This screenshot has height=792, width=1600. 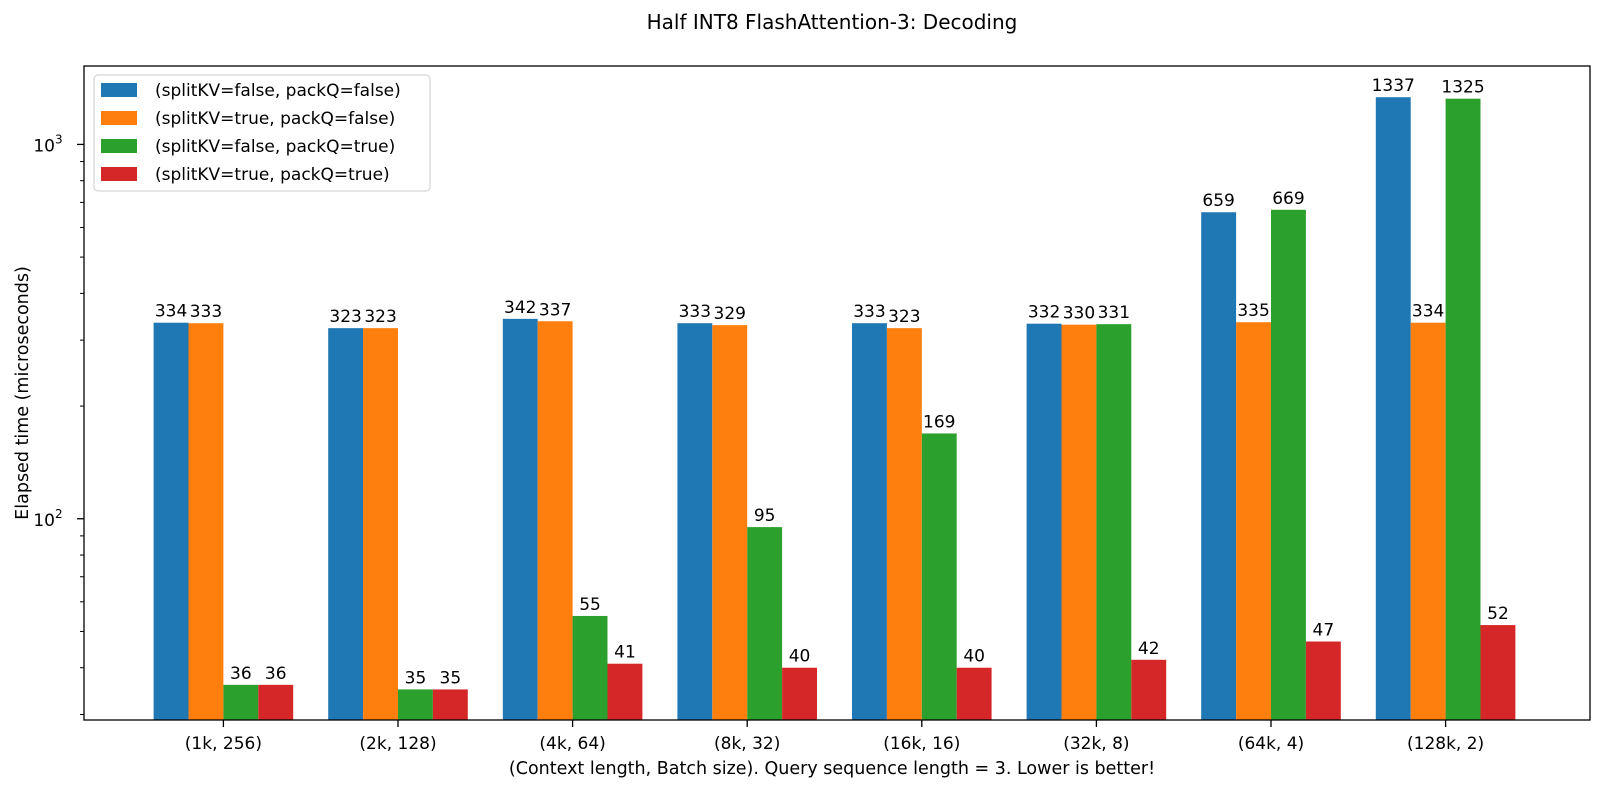 I want to click on x-tick-label: (1k, 256), so click(x=223, y=744).